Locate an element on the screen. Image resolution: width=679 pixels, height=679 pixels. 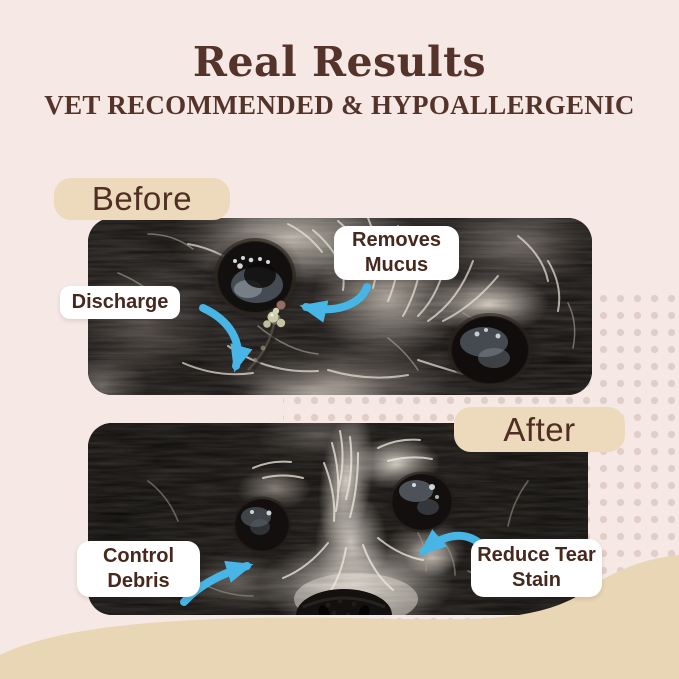
after-badge: After is located at coordinates (539, 429).